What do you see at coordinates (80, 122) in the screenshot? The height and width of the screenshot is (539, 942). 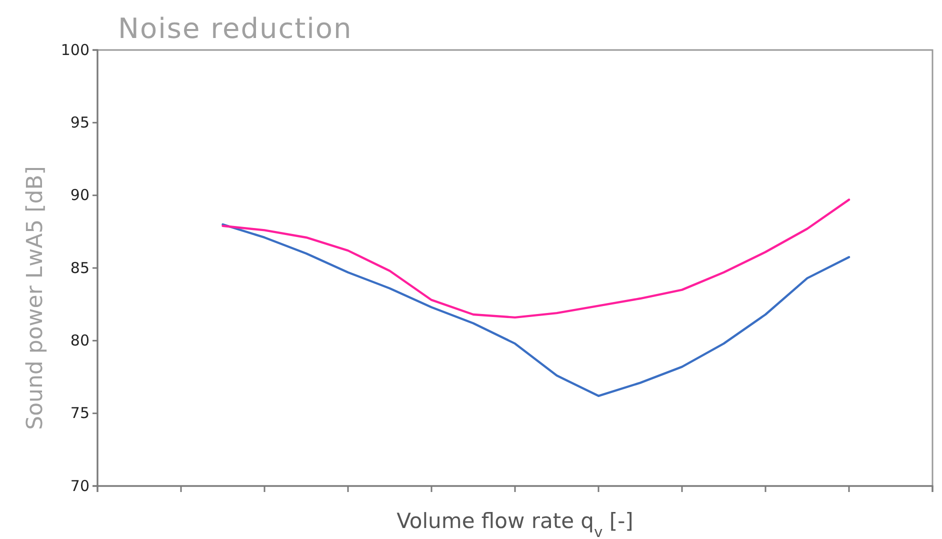 I see `y-tick-label: 95` at bounding box center [80, 122].